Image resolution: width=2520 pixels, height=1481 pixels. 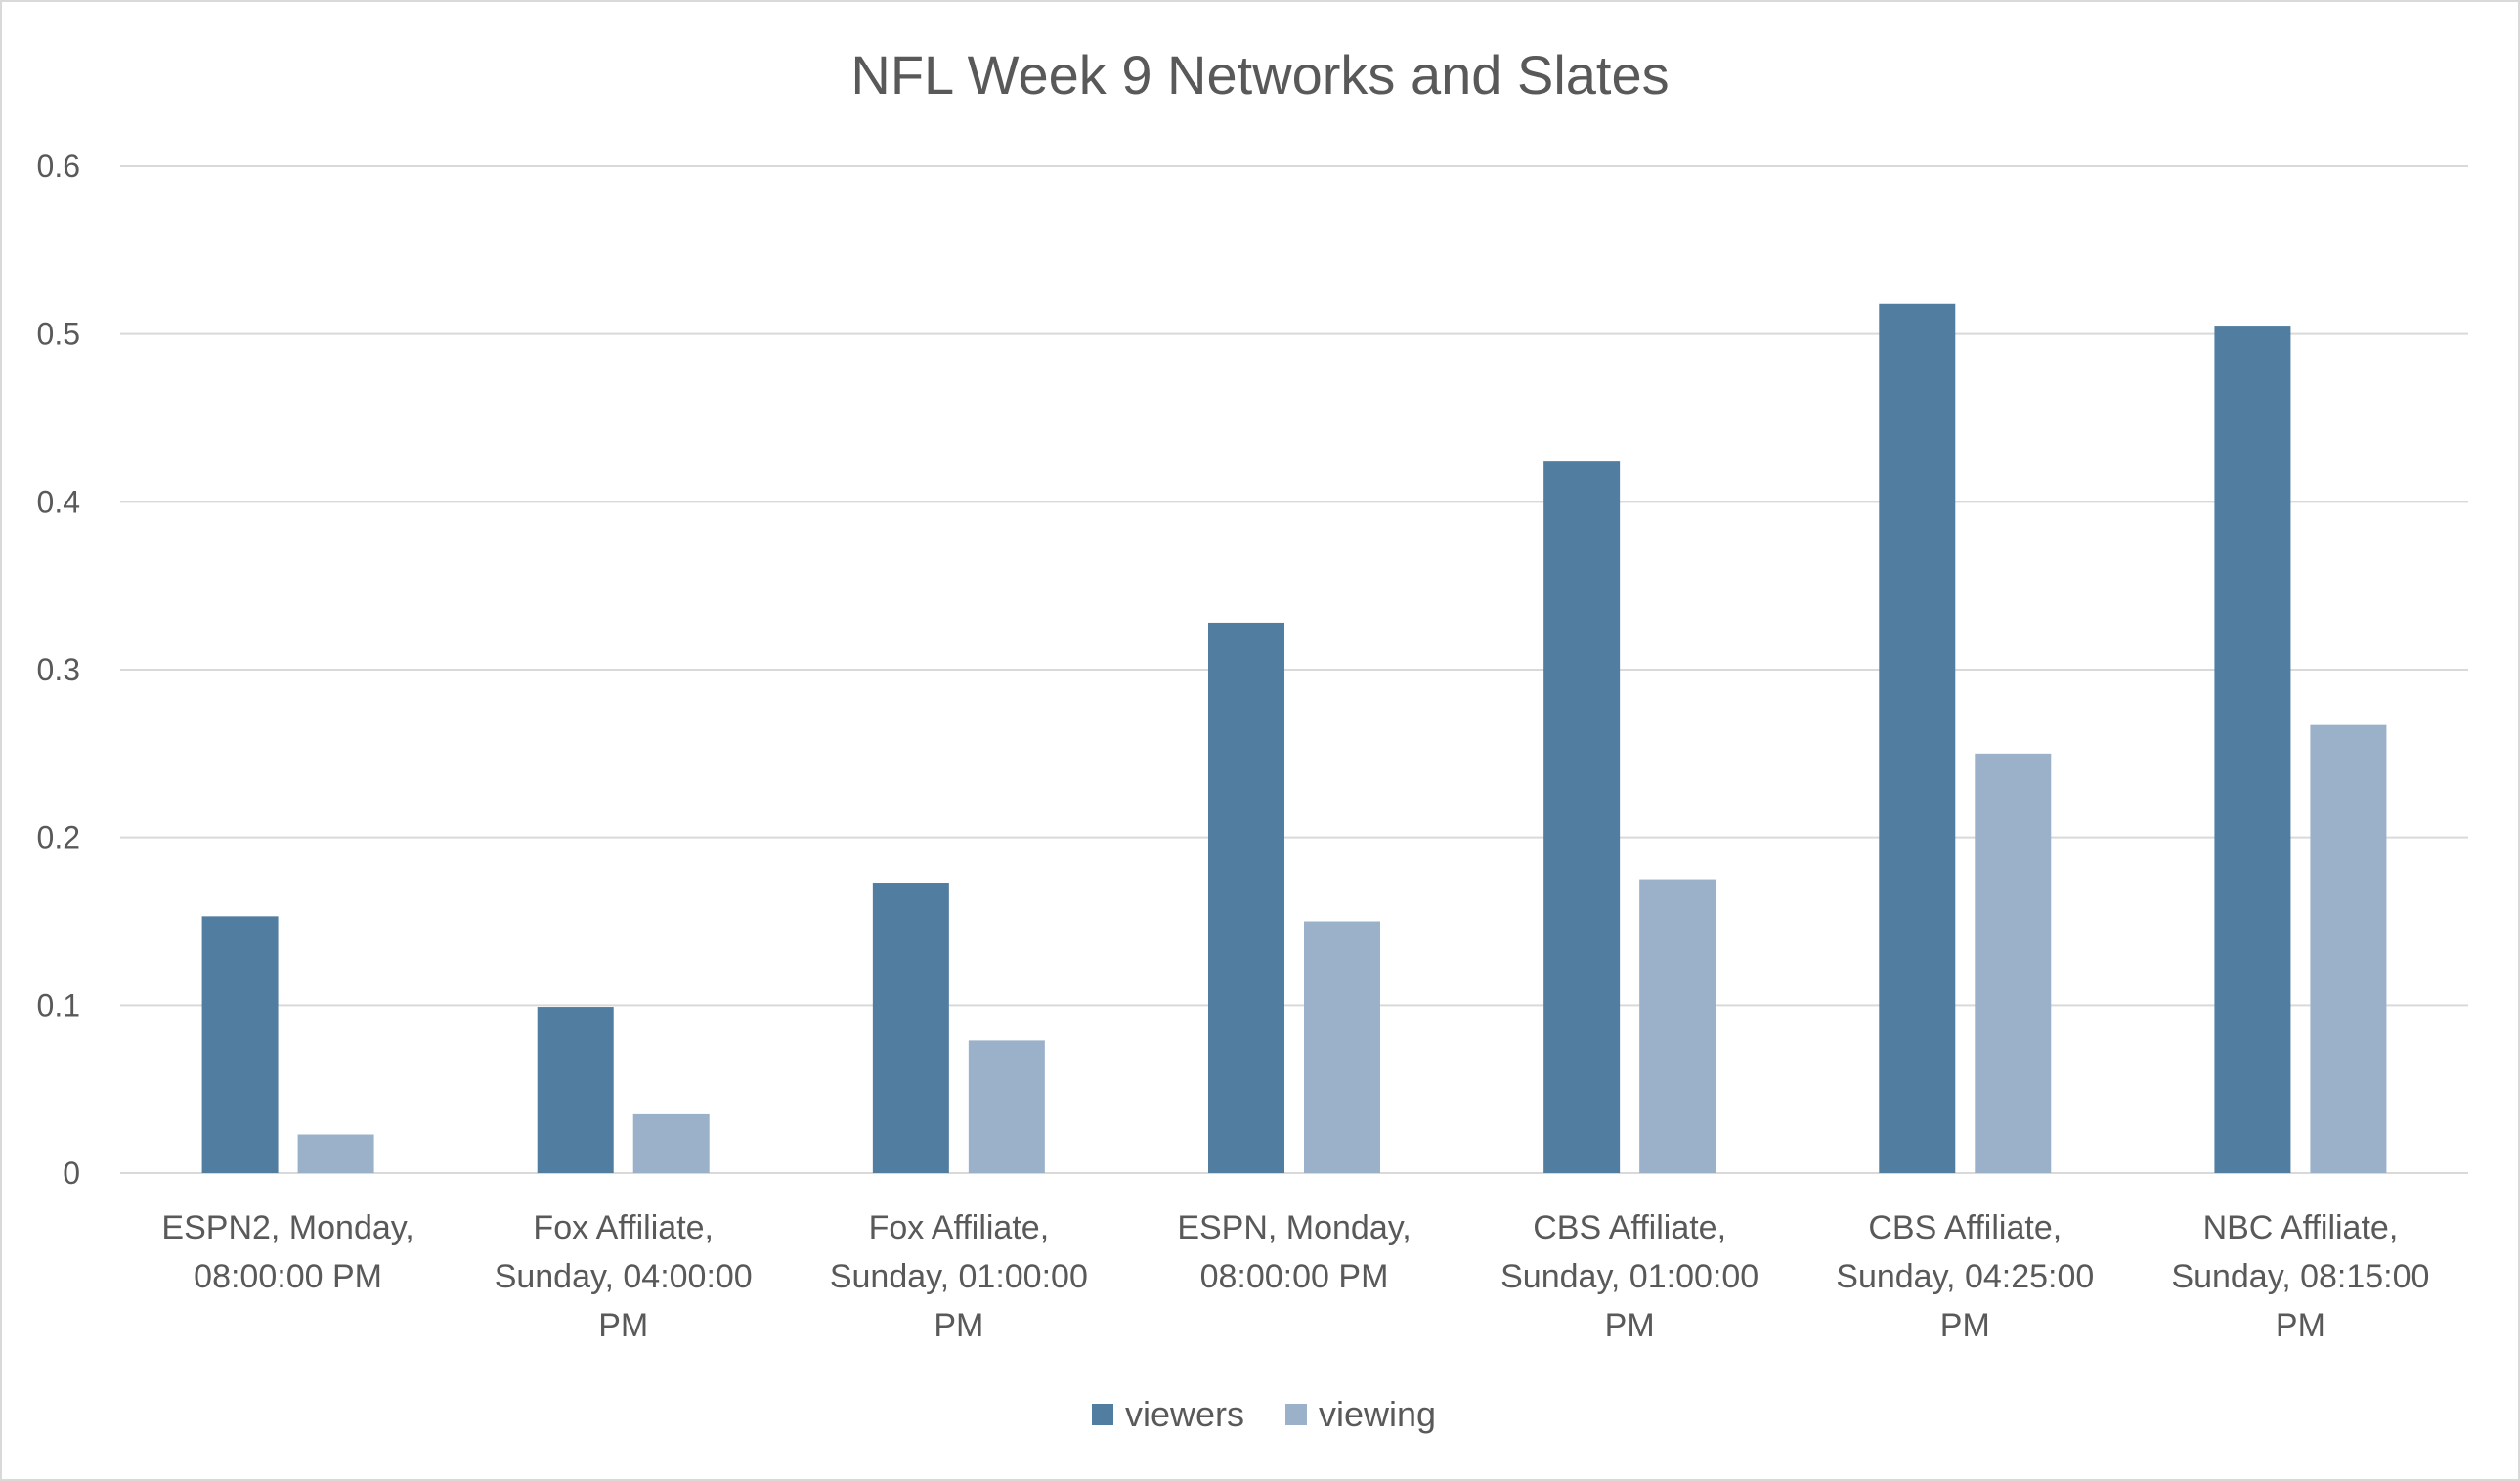 What do you see at coordinates (287, 1252) in the screenshot?
I see `x-category-label: ESPN2, Monday, 08:00:00 PM` at bounding box center [287, 1252].